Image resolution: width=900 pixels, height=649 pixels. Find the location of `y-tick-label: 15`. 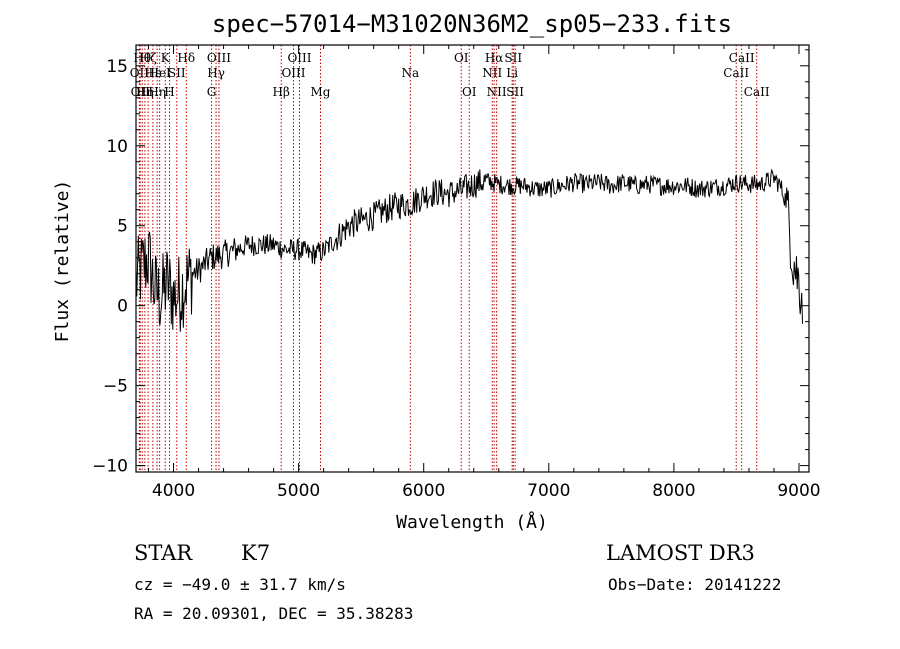

y-tick-label: 15 is located at coordinates (117, 67).